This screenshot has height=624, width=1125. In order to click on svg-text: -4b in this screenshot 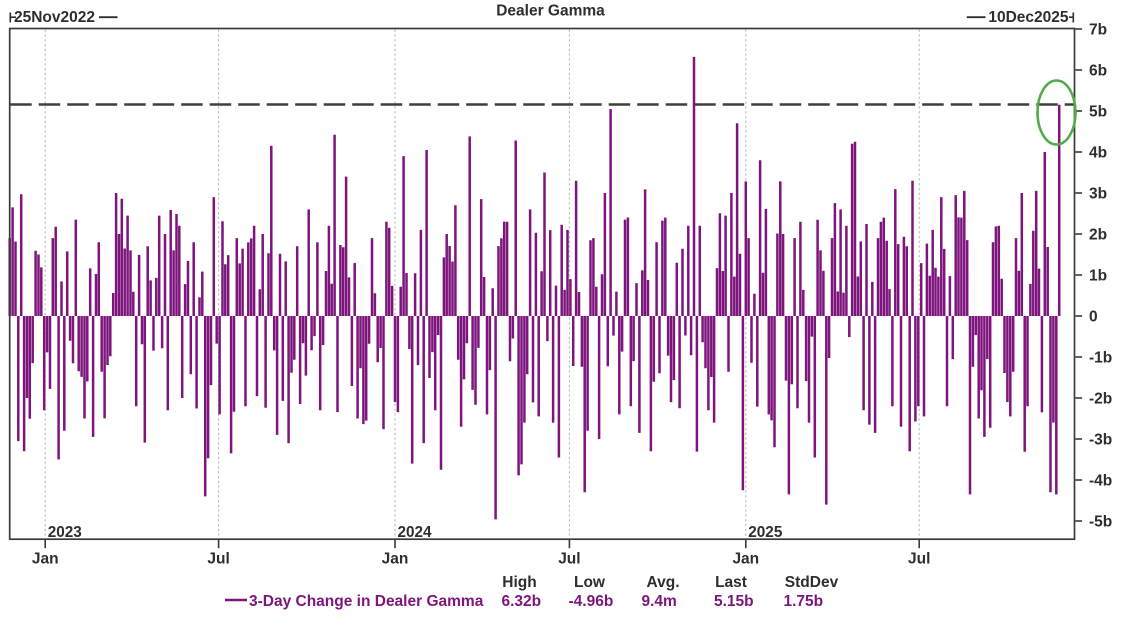, I will do `click(1100, 481)`.